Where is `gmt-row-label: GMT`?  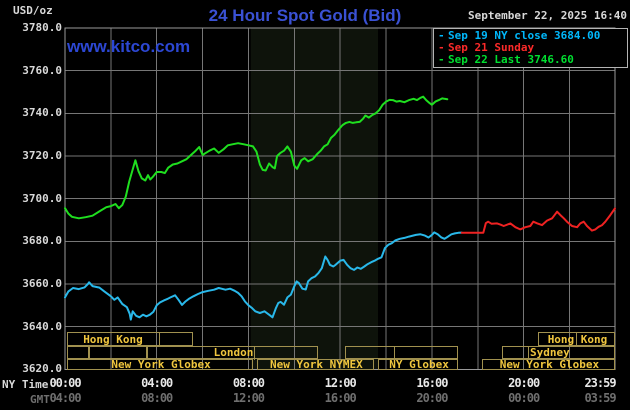 gmt-row-label: GMT is located at coordinates (40, 399).